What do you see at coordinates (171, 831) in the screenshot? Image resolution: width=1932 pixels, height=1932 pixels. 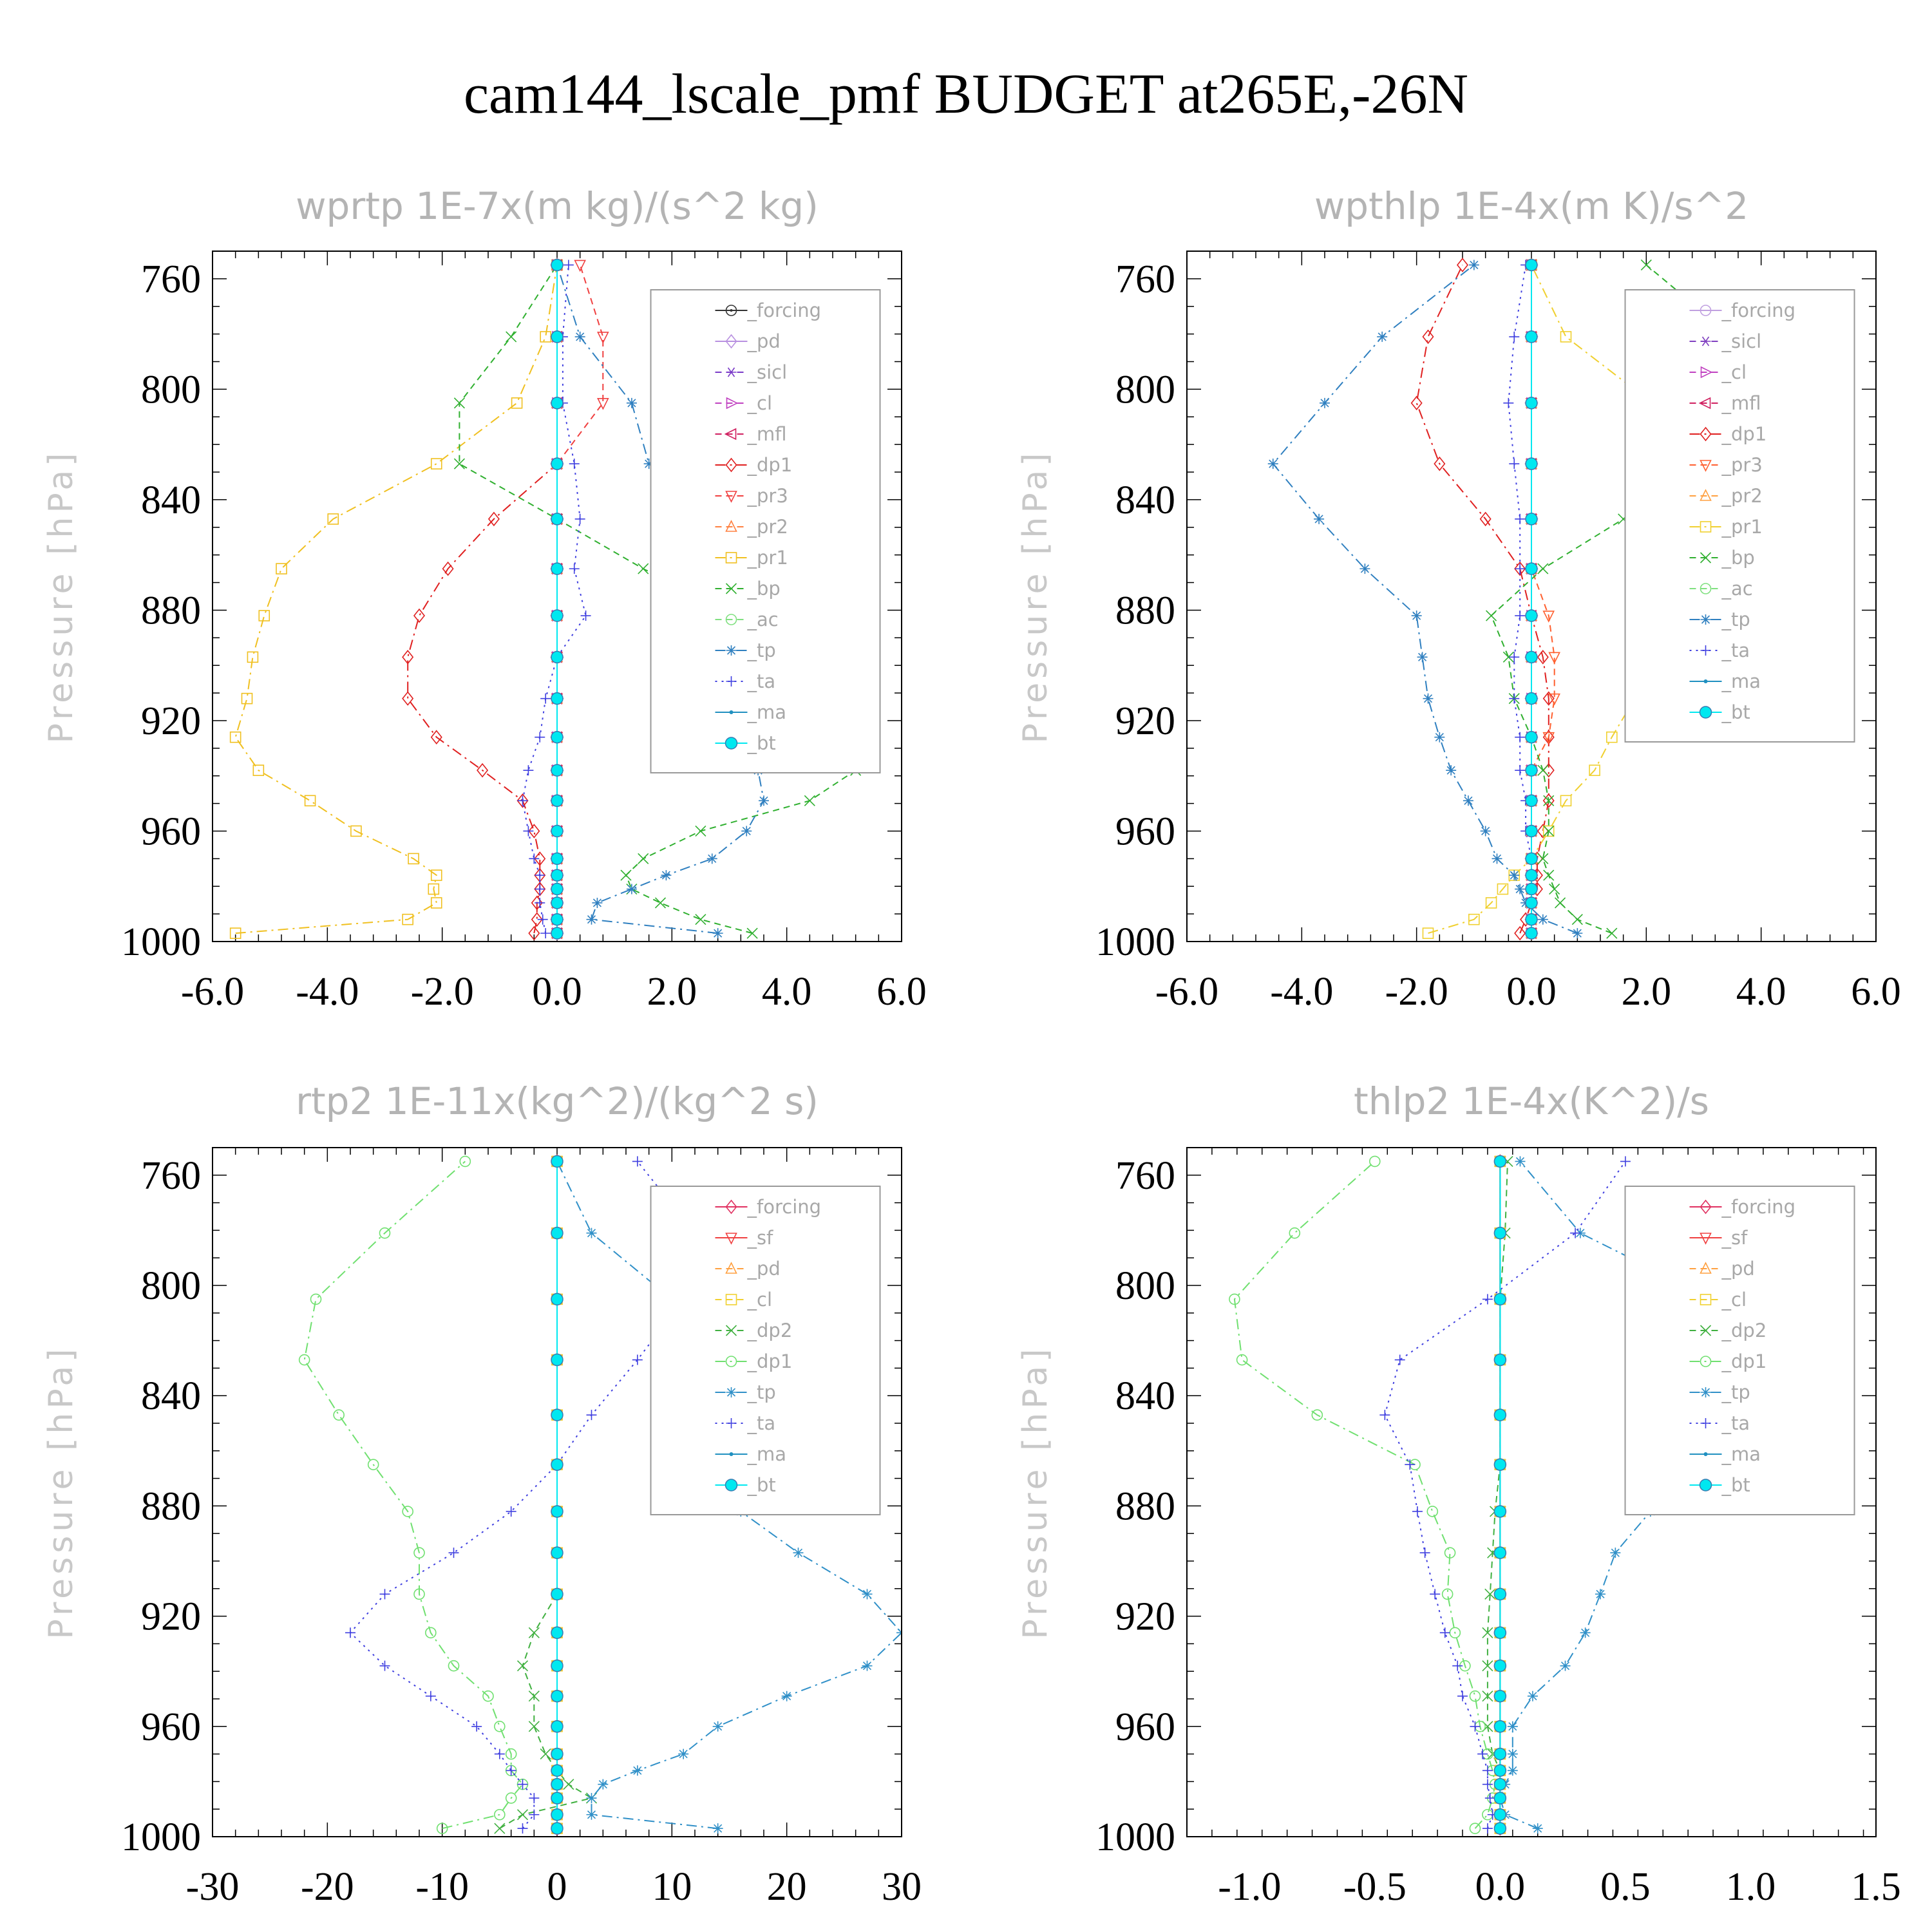 I see `y-tick-label: 960` at bounding box center [171, 831].